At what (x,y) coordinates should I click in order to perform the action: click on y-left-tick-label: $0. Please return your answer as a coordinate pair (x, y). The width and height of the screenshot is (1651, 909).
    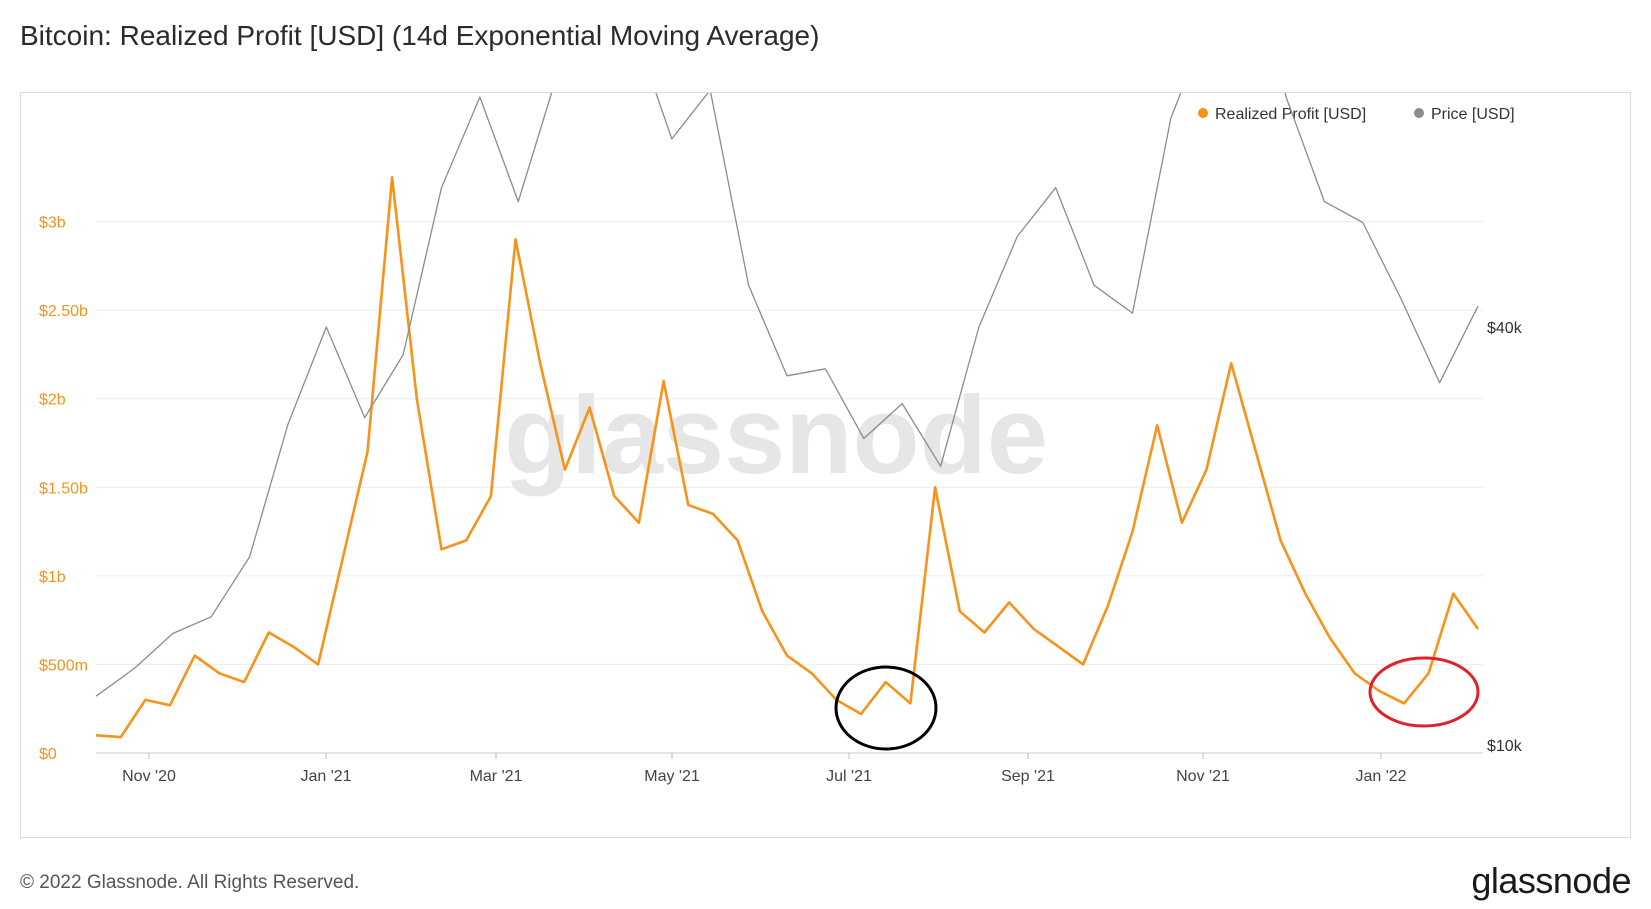
    Looking at the image, I should click on (48, 754).